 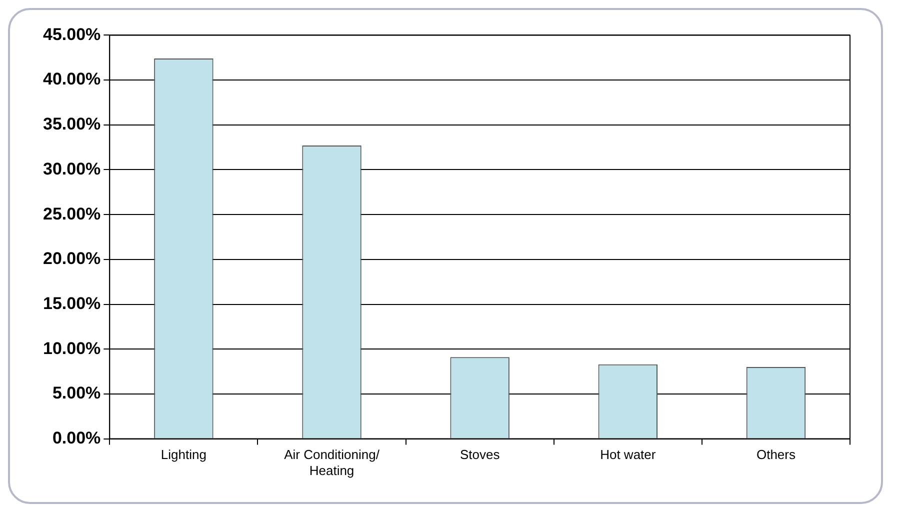 I want to click on x-tick-label: Air Conditioning/ Heating, so click(x=332, y=462).